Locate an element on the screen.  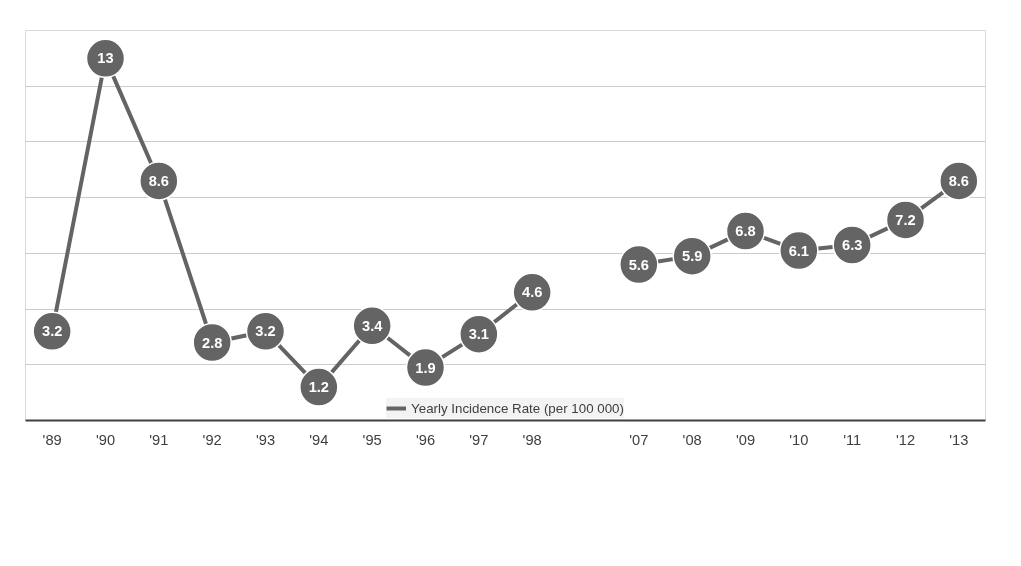
x-tick-label: '95 is located at coordinates (372, 439).